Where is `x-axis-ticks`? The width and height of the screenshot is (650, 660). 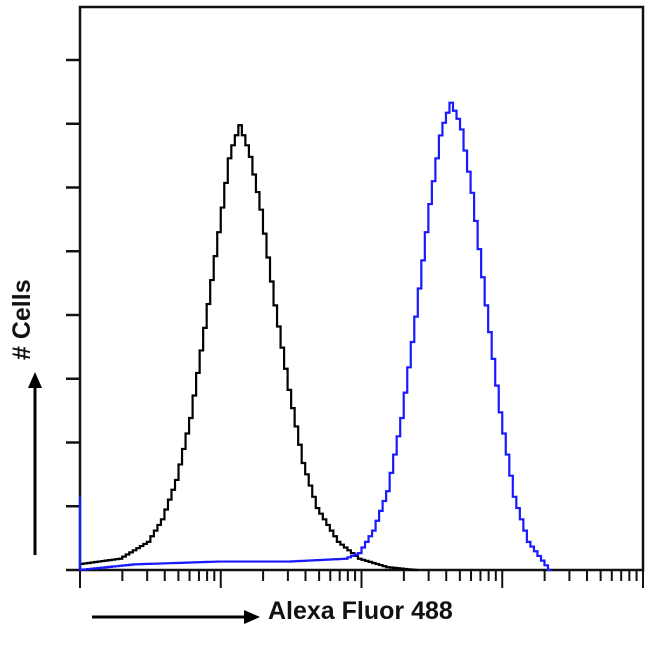 x-axis-ticks is located at coordinates (361, 579).